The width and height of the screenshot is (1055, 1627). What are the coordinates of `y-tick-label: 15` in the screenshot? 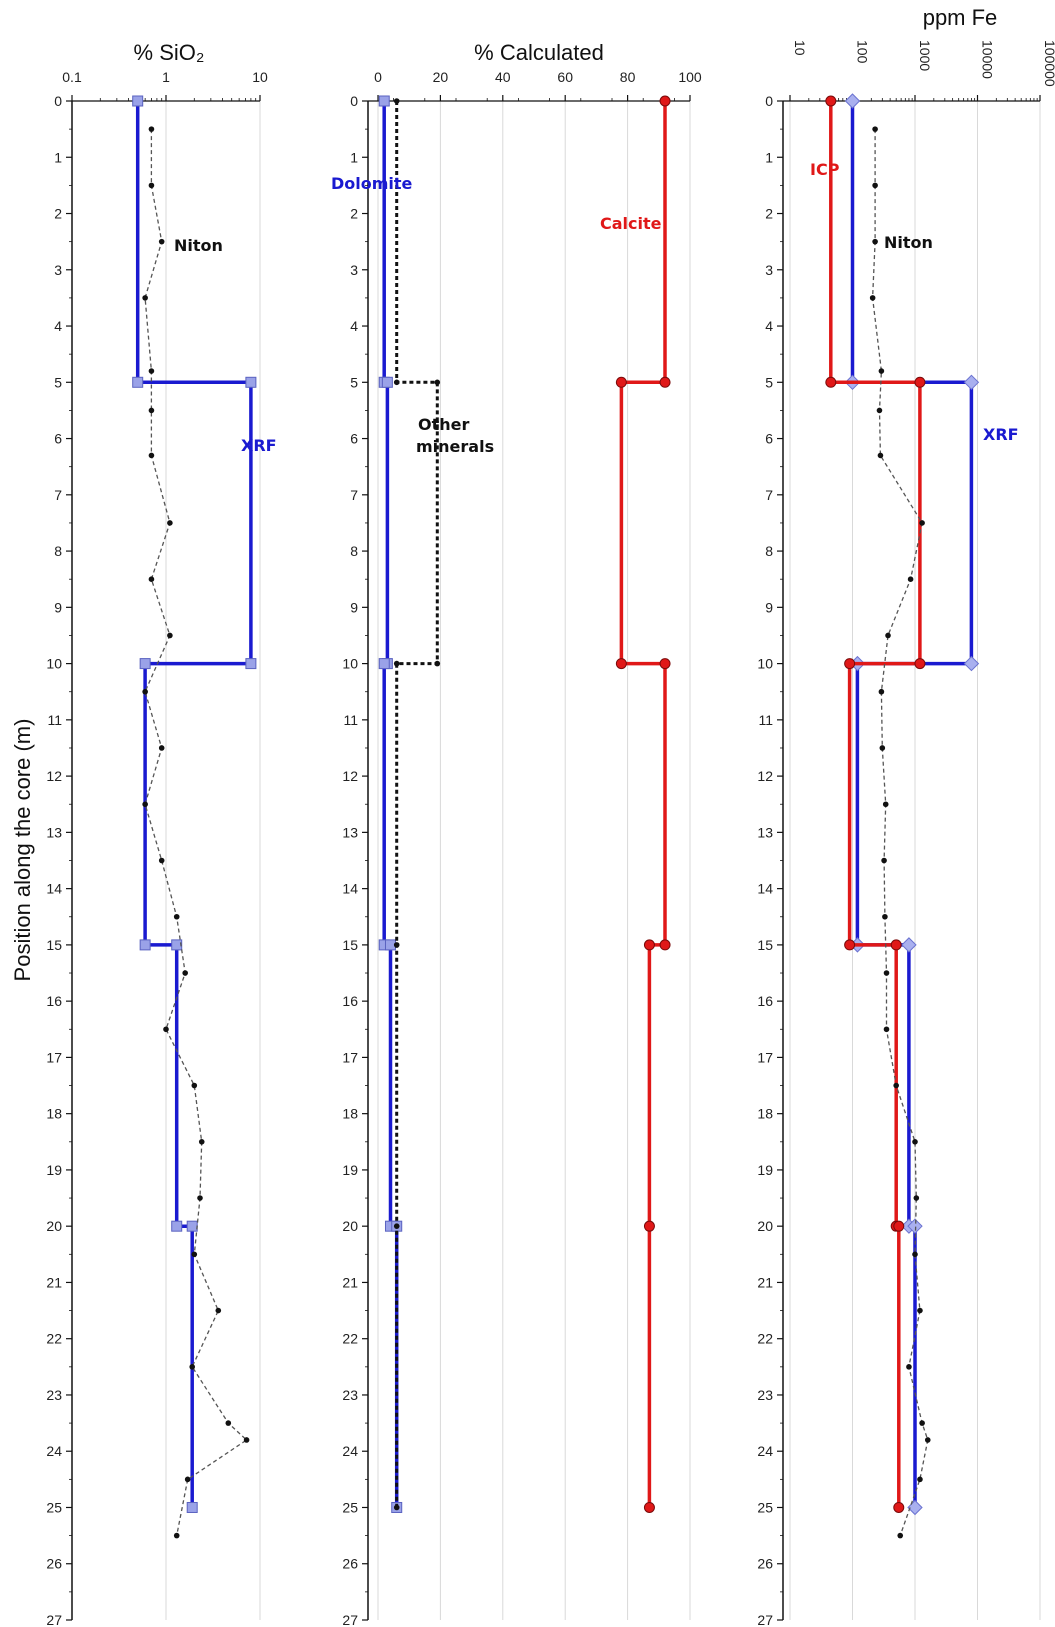 It's located at (54, 945).